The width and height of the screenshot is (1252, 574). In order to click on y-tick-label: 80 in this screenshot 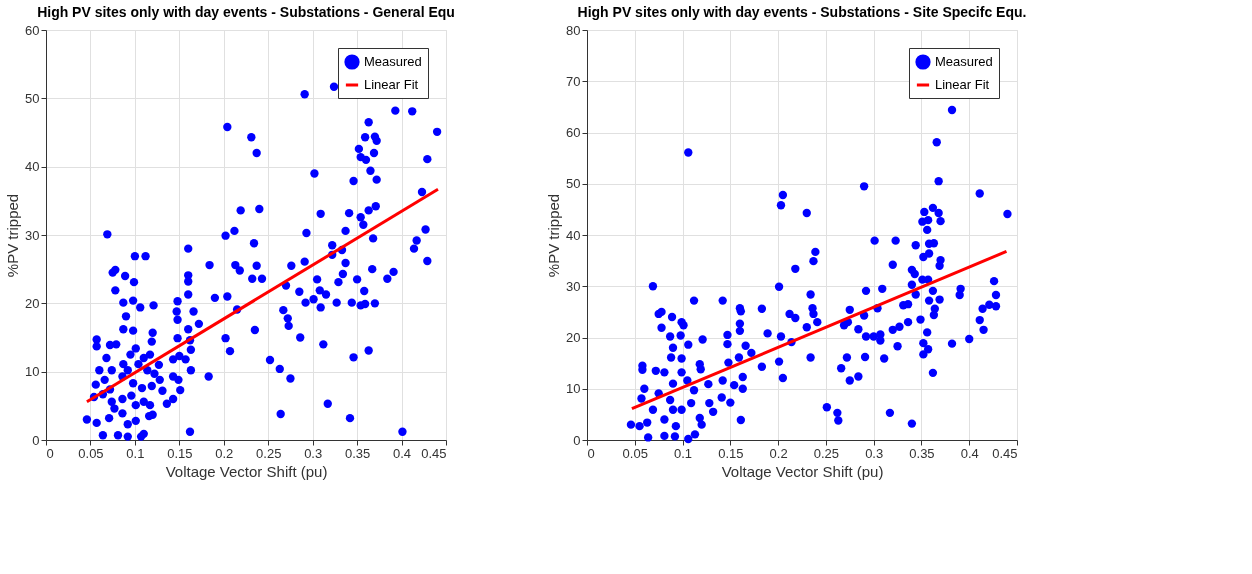, I will do `click(573, 30)`.